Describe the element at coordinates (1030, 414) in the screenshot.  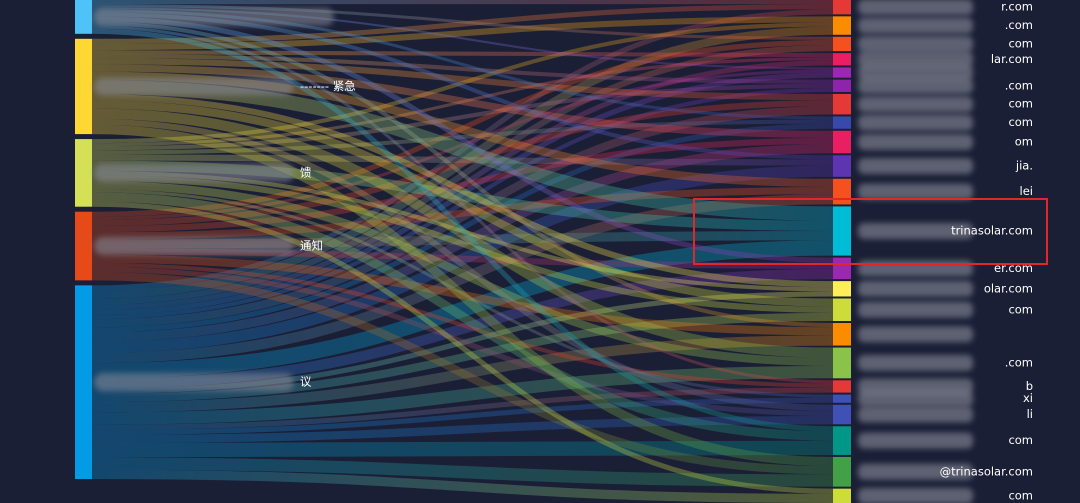
I see `target-label: li` at that location.